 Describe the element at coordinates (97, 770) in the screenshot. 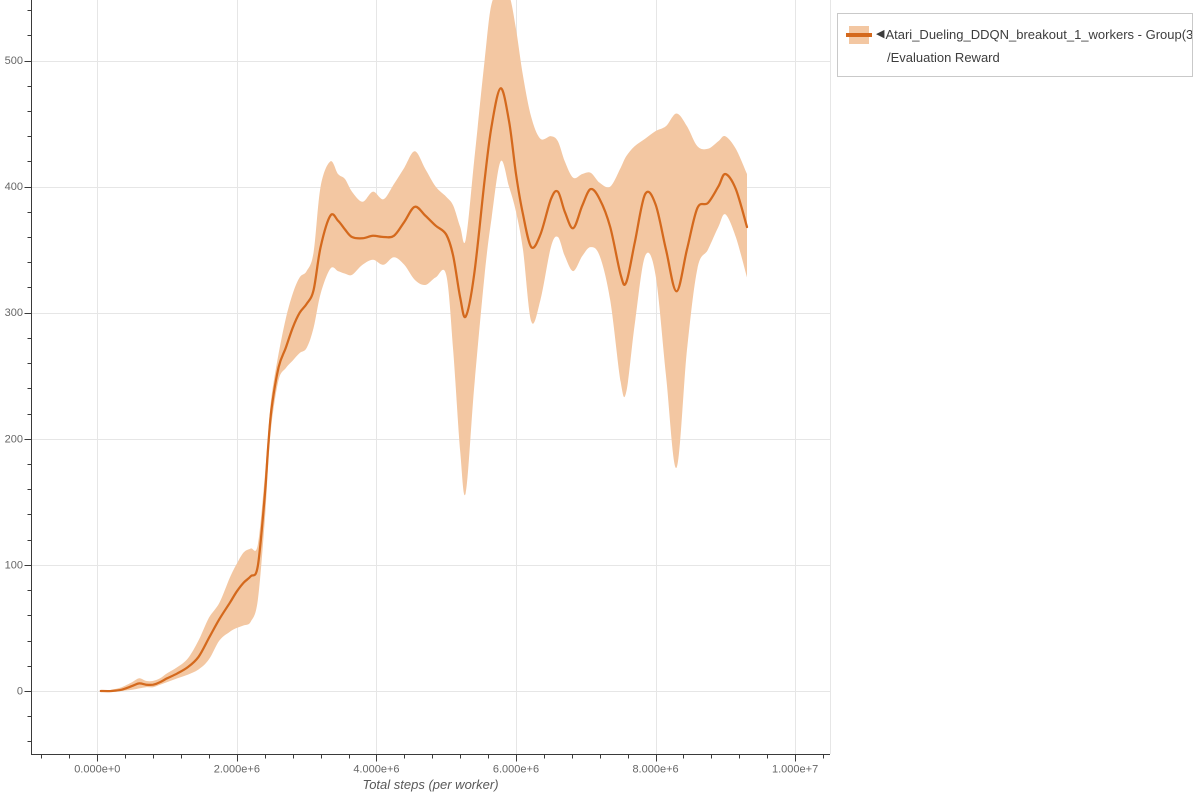

I see `x-tick-label: 0.000e+0` at that location.